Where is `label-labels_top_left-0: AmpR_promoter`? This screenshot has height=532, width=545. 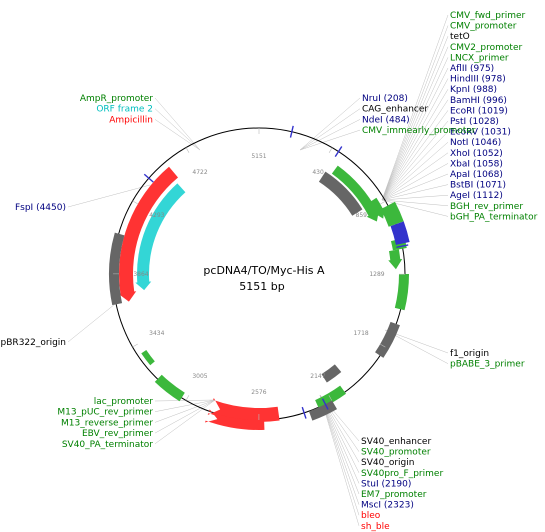
label-labels_top_left-0: AmpR_promoter is located at coordinates (116, 99).